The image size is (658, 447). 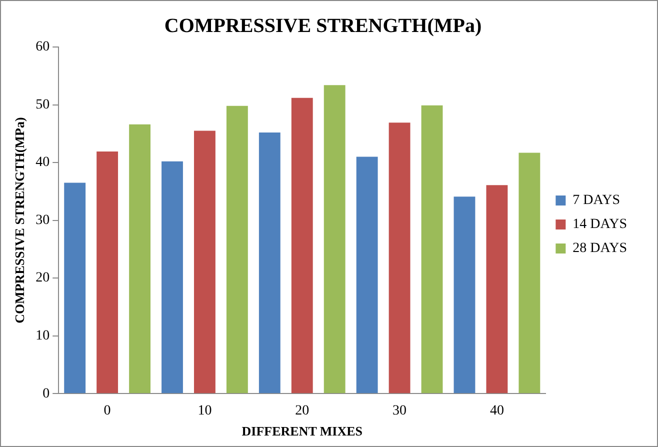 What do you see at coordinates (600, 248) in the screenshot?
I see `legend-label: 28 DAYS` at bounding box center [600, 248].